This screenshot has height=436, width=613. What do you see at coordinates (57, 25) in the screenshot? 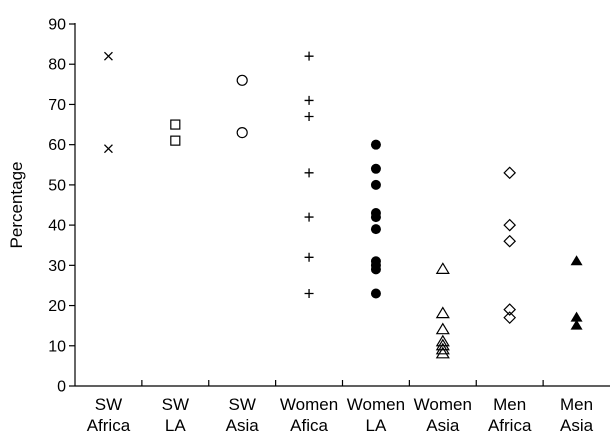
I see `y-tick-label: 90` at bounding box center [57, 25].